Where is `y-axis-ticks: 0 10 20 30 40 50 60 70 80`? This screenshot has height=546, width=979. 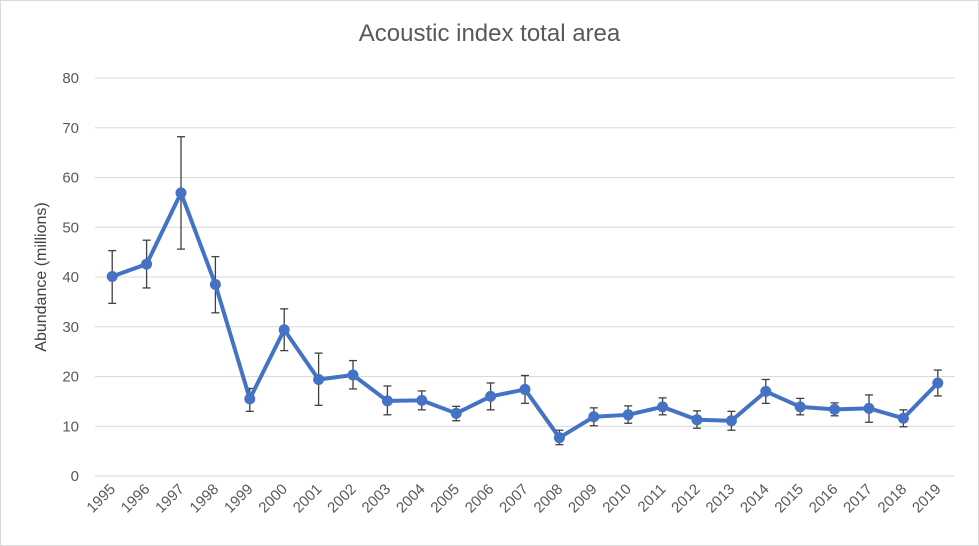 y-axis-ticks: 0 10 20 30 40 50 60 70 80 is located at coordinates (70, 277).